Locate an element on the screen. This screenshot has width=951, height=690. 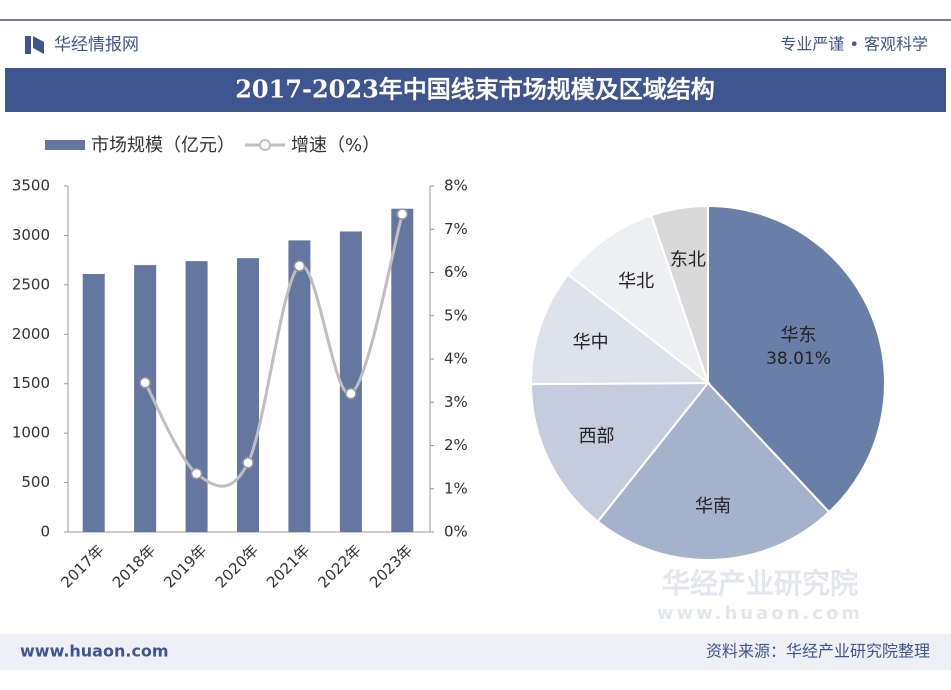
y-tick-label: 500 is located at coordinates (35, 482).